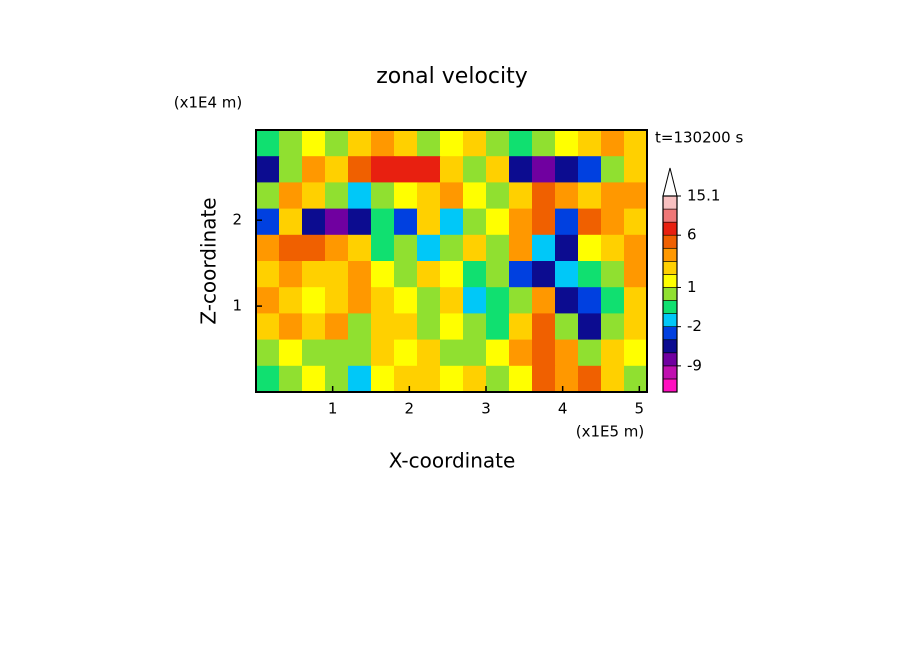  Describe the element at coordinates (670, 182) in the screenshot. I see `colorbar-extension` at that location.